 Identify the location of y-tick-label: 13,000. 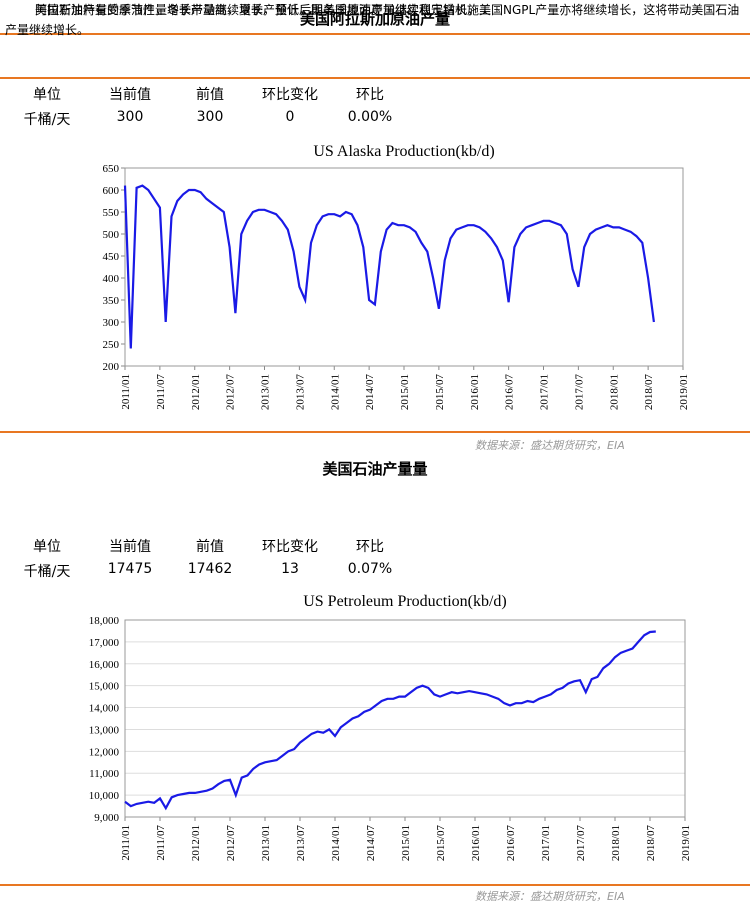
(104, 730).